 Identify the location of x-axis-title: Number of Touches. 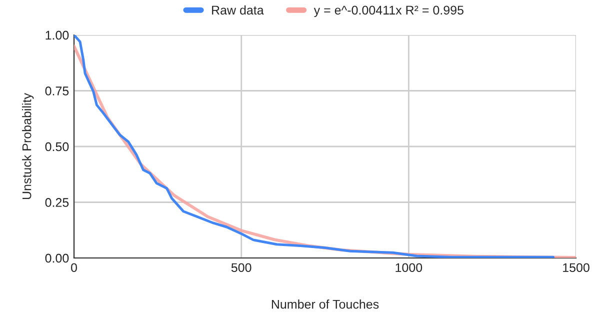
(325, 304).